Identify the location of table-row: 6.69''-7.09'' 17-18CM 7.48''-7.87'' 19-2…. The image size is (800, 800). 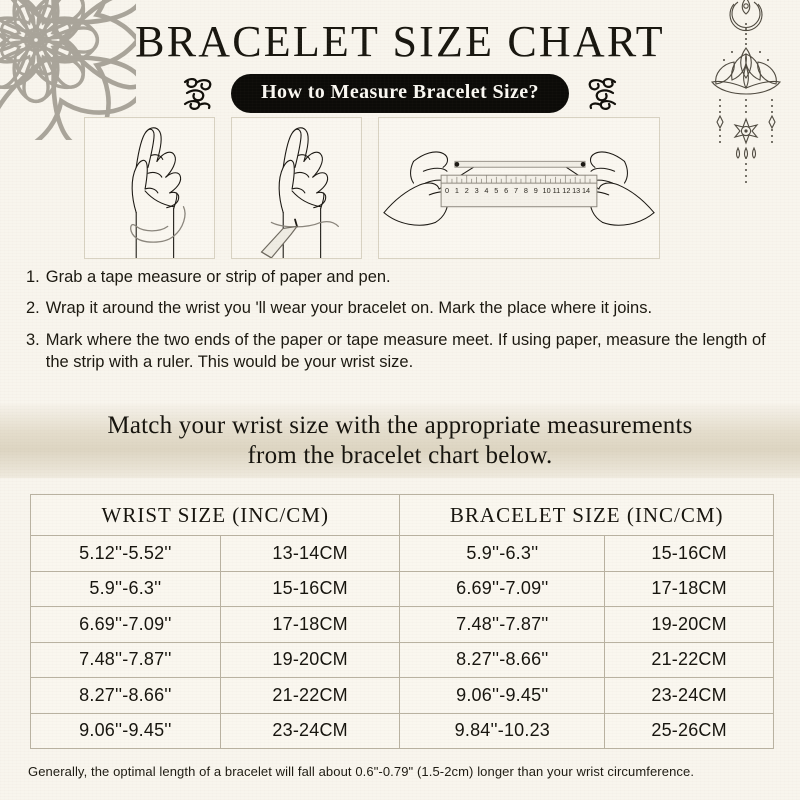
(402, 624).